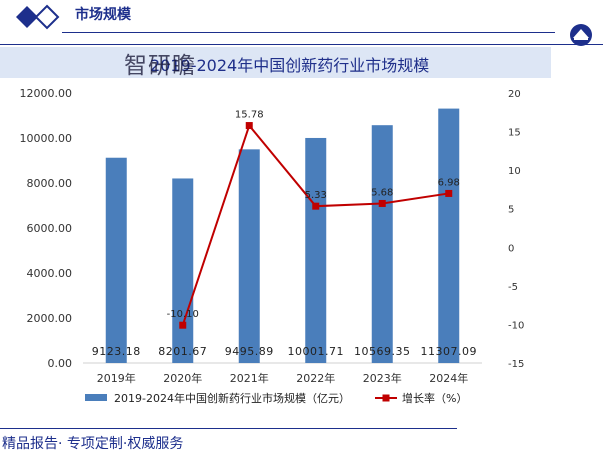 Image resolution: width=603 pixels, height=452 pixels. What do you see at coordinates (249, 351) in the screenshot?
I see `bar-data-label: 9495.89` at bounding box center [249, 351].